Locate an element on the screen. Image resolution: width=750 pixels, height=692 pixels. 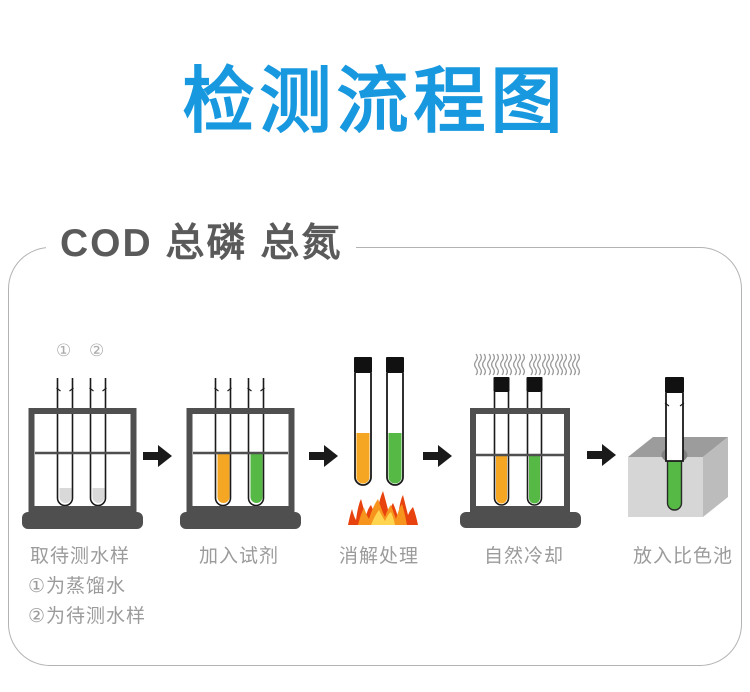
step4-caption: 自然冷却 is located at coordinates (524, 556).